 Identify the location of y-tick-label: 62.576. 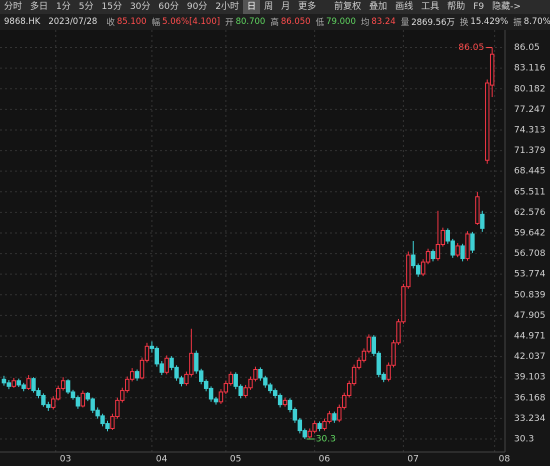
(530, 213).